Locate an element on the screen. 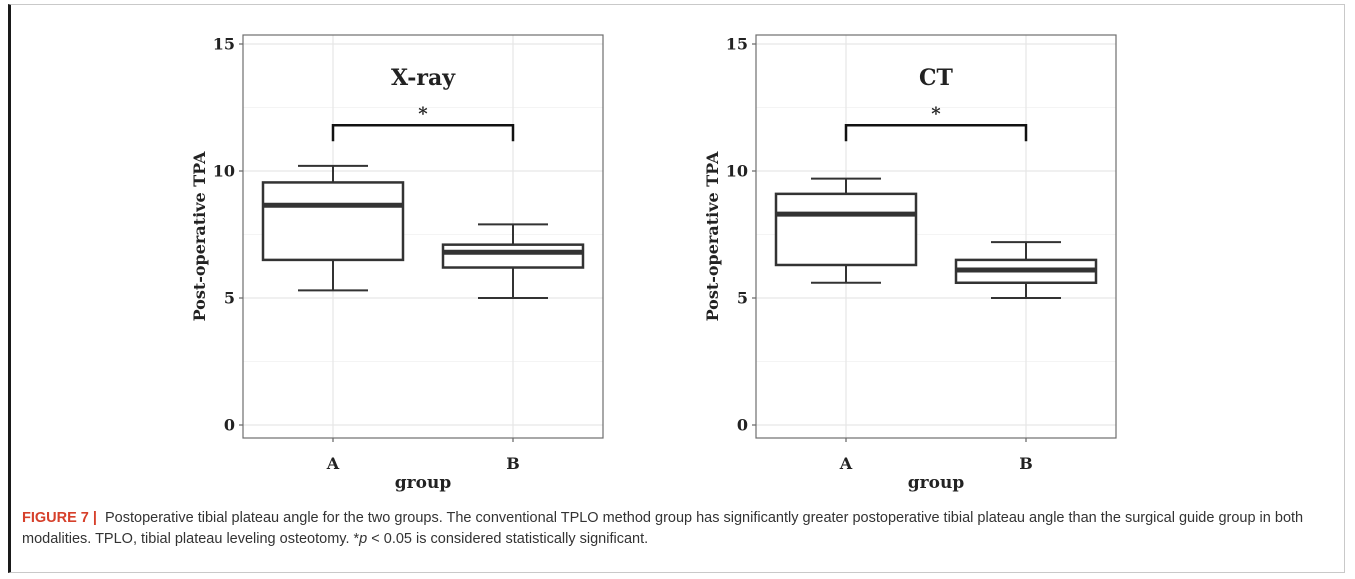  chart-title: CT is located at coordinates (936, 78).